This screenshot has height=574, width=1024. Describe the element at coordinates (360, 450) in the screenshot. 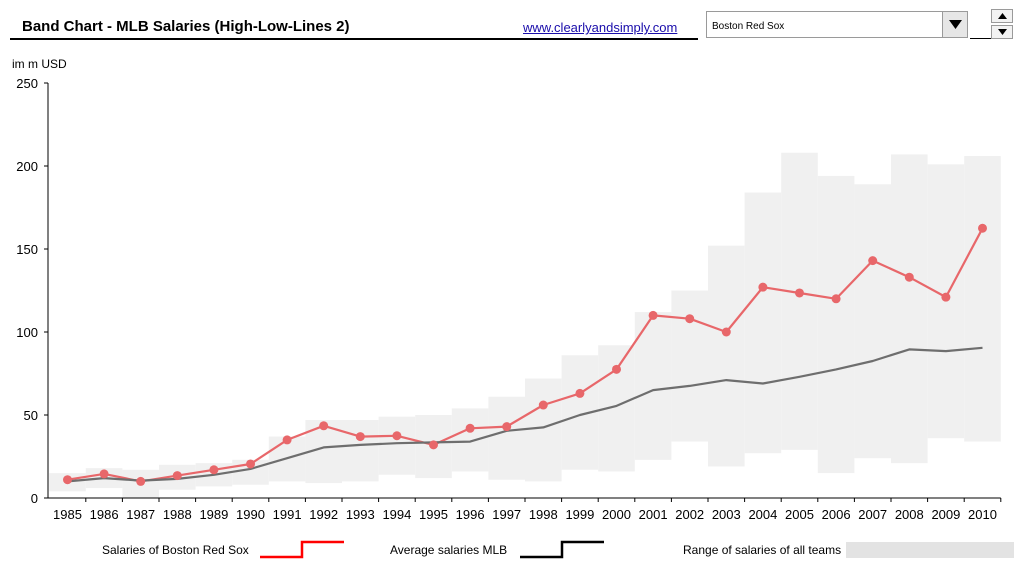

I see `band-bar-1993` at that location.